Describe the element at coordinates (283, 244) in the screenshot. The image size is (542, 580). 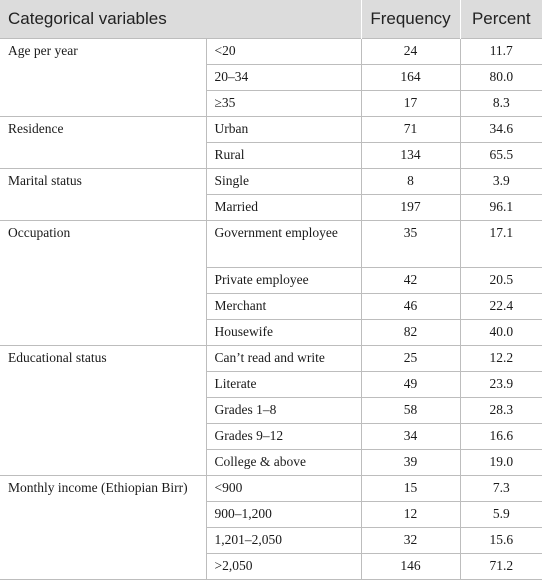
I see `category-cell: Government employee` at that location.